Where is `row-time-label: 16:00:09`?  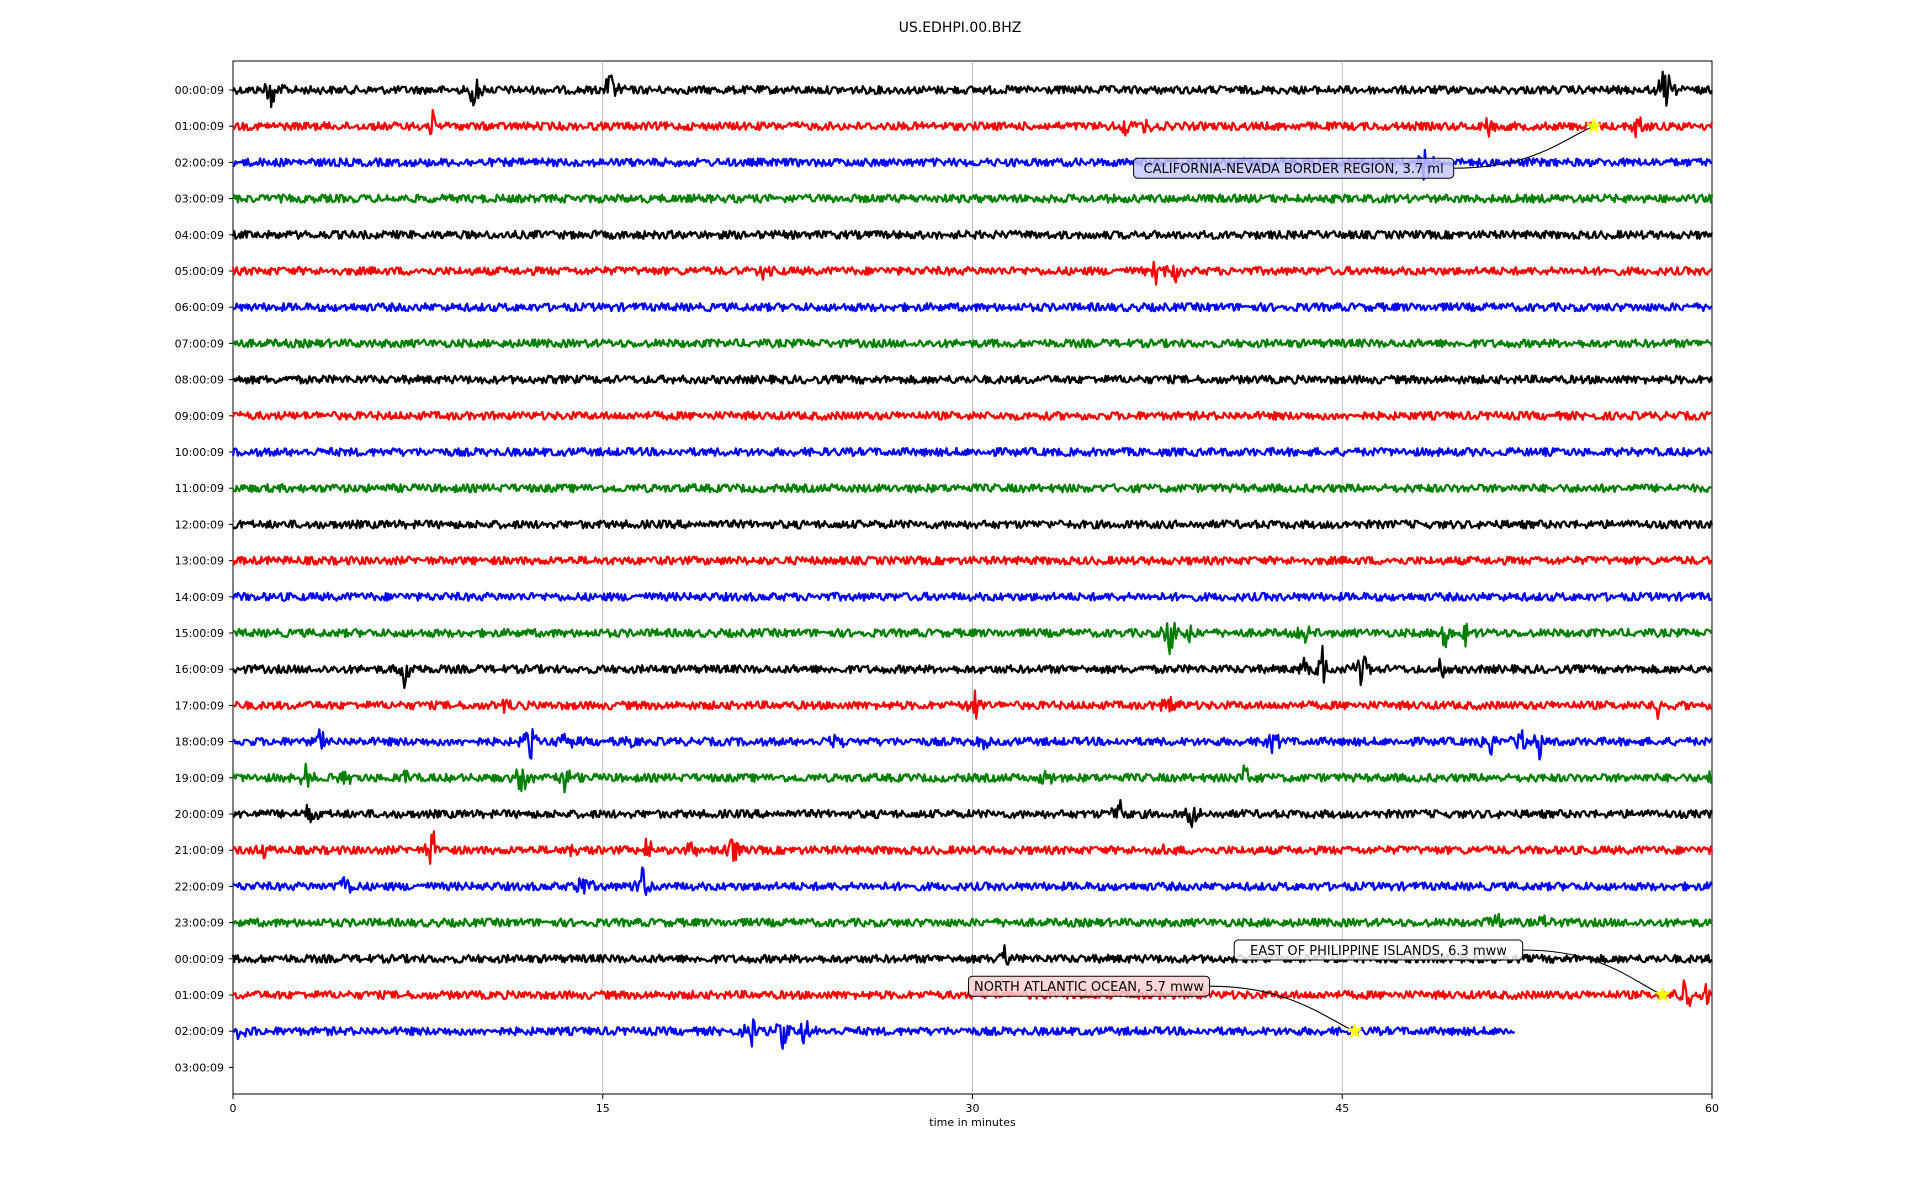
row-time-label: 16:00:09 is located at coordinates (199, 669).